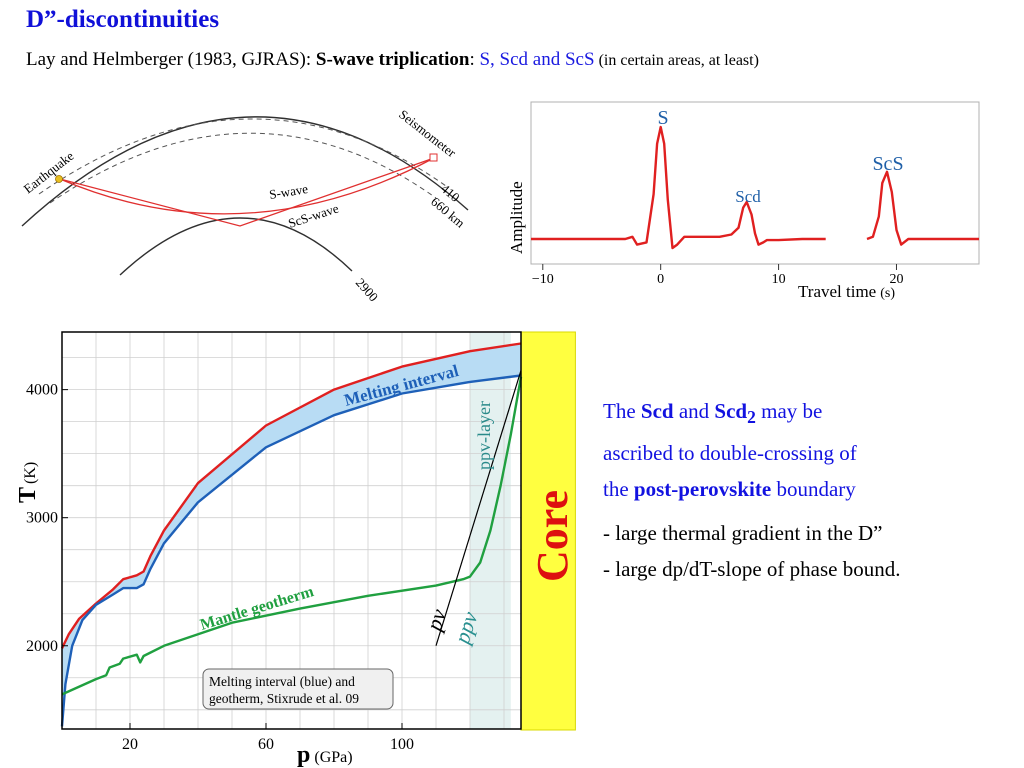 The width and height of the screenshot is (1024, 768). I want to click on seismogram-y-label: Amplitude, so click(516, 217).